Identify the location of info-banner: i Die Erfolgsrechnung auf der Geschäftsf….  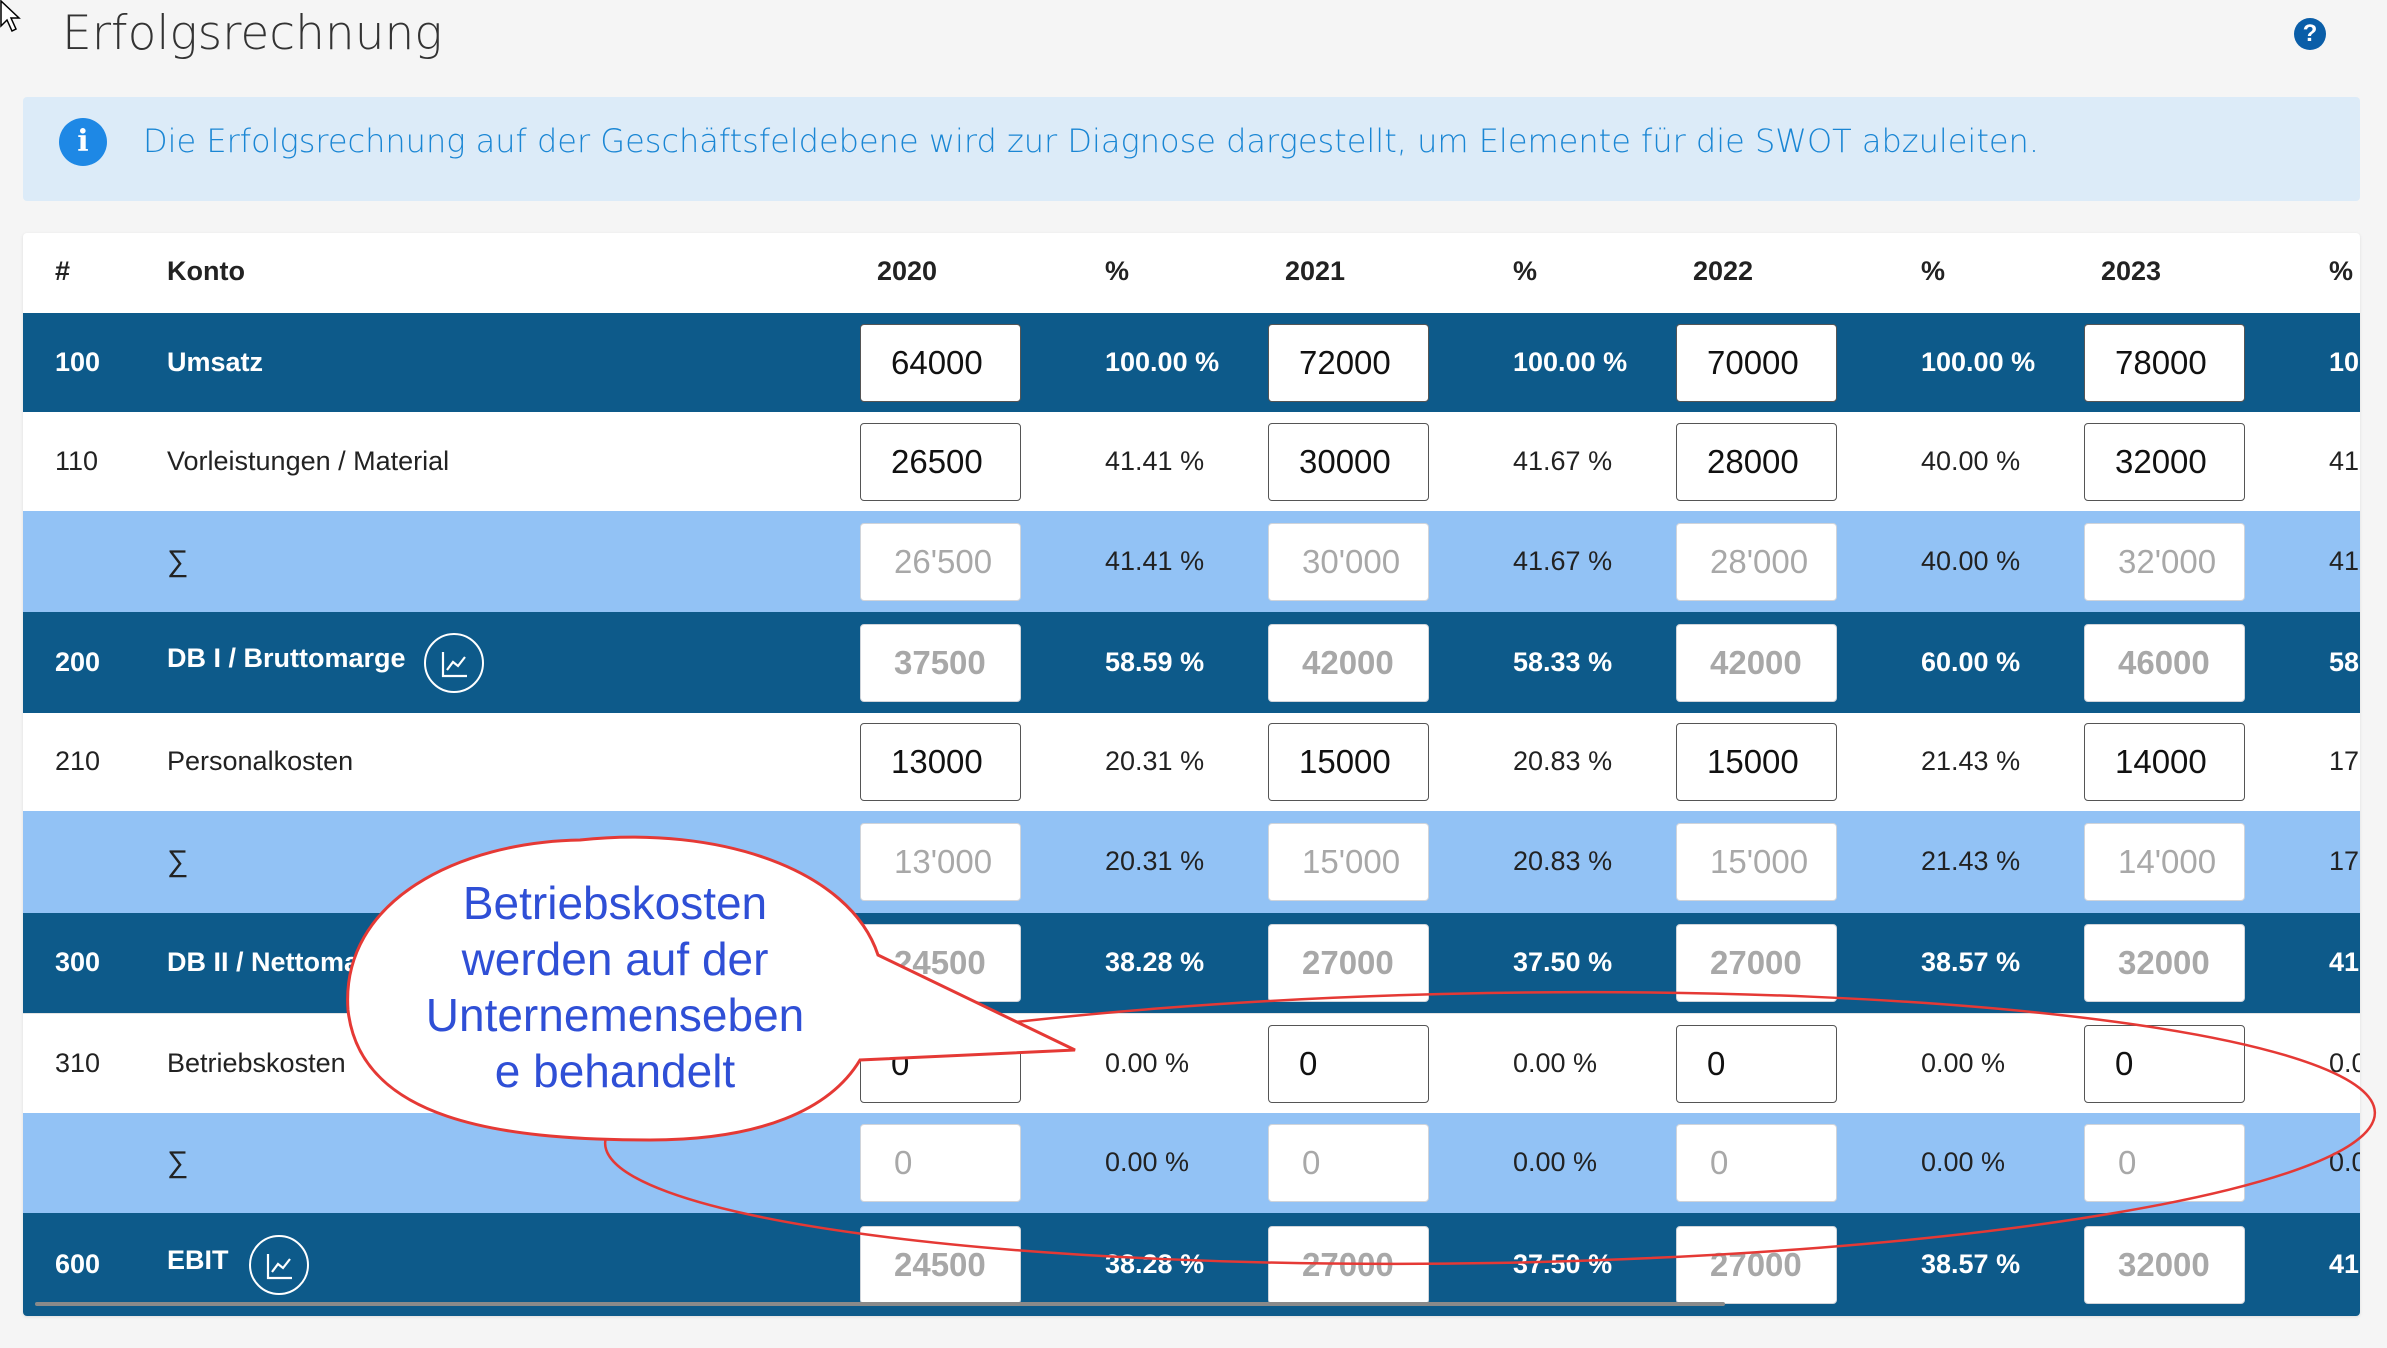
(1191, 149).